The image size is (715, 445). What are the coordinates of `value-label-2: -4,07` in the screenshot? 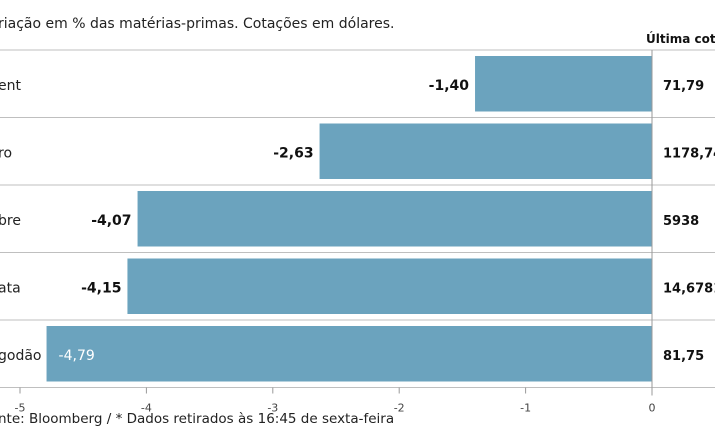 It's located at (111, 221).